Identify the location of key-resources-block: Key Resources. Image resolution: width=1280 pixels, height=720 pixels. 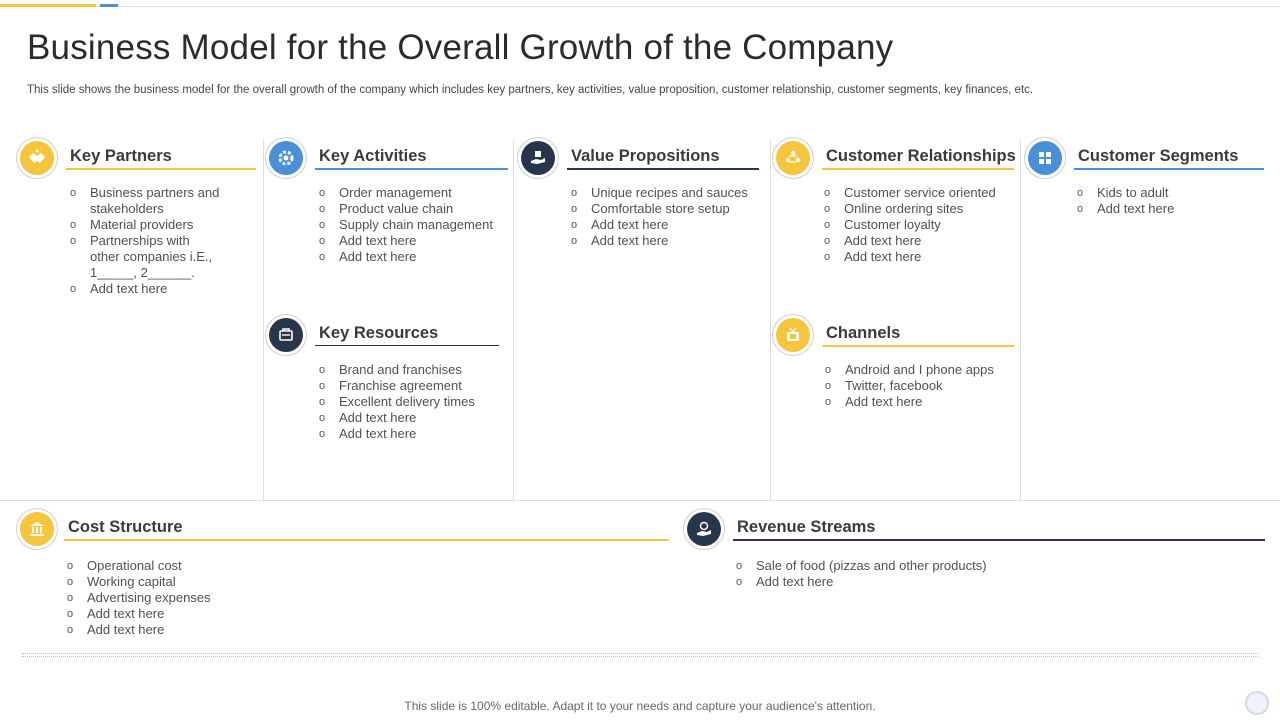
(382, 339).